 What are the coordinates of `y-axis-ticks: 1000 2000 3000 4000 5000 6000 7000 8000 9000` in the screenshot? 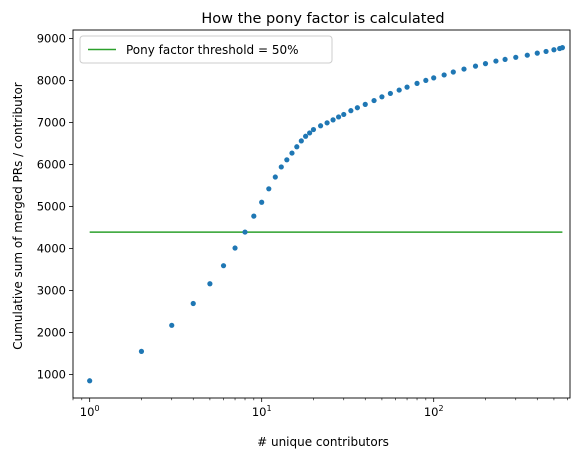 It's located at (55, 206).